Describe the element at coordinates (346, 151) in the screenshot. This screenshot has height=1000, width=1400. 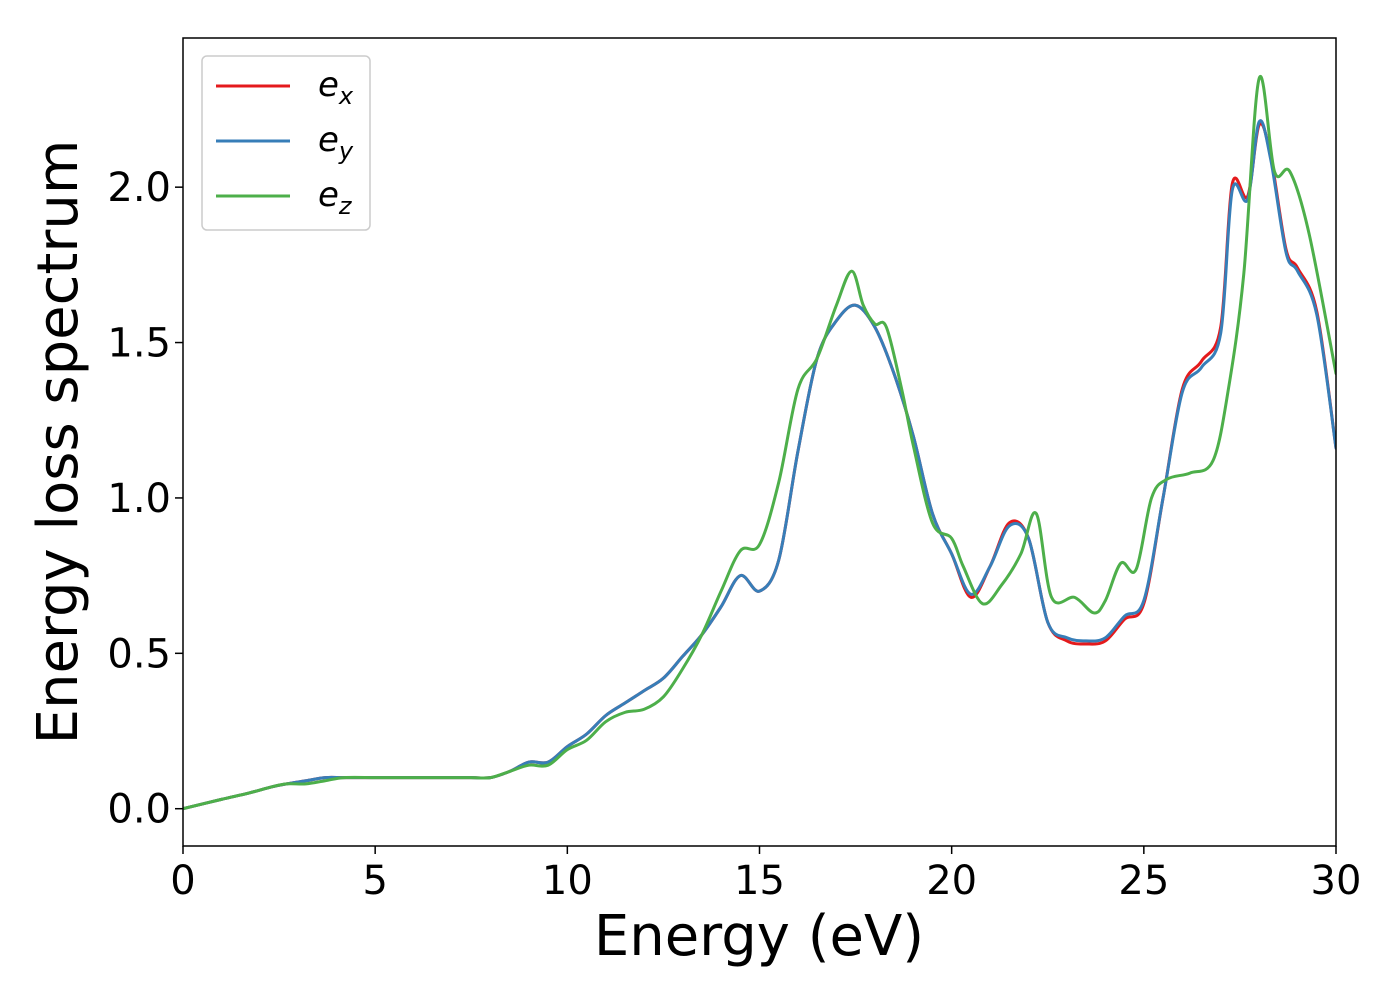
I see `legend-label-subscript: y` at that location.